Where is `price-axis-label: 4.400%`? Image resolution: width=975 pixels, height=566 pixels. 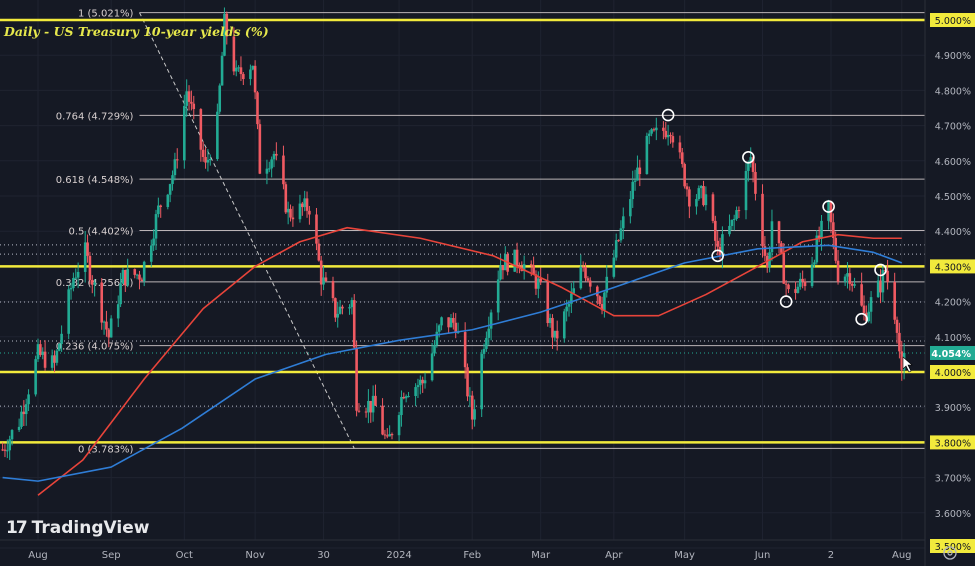
price-axis-label: 4.400% is located at coordinates (953, 232).